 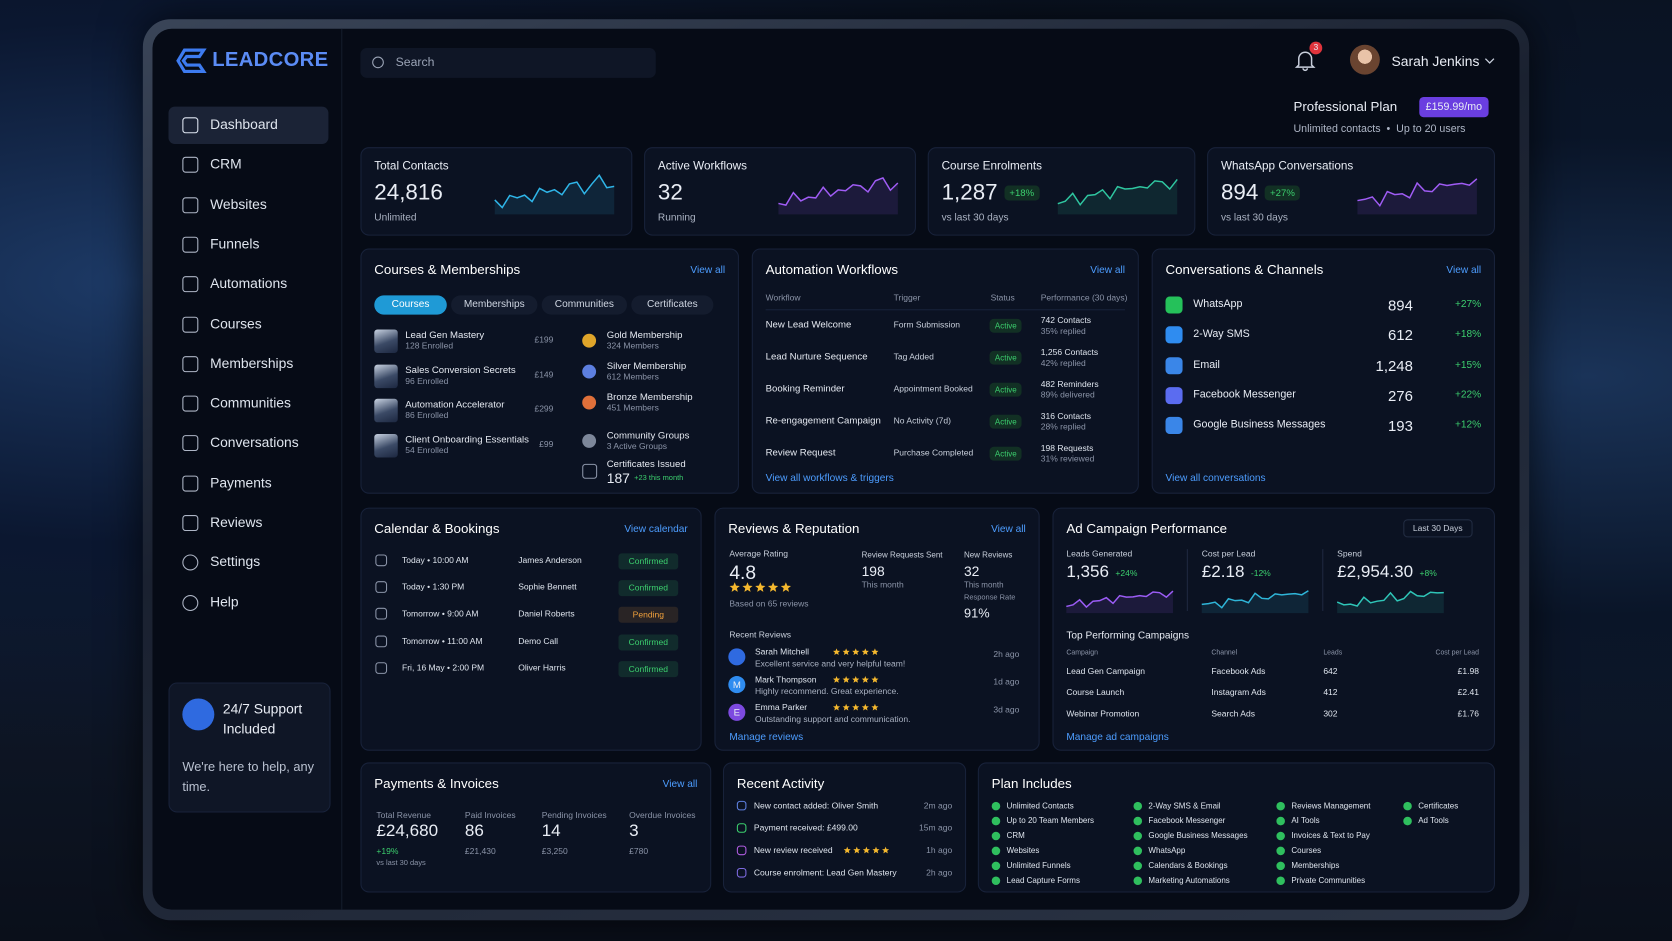 I want to click on metric-label: Overdue Invoices, so click(x=662, y=815).